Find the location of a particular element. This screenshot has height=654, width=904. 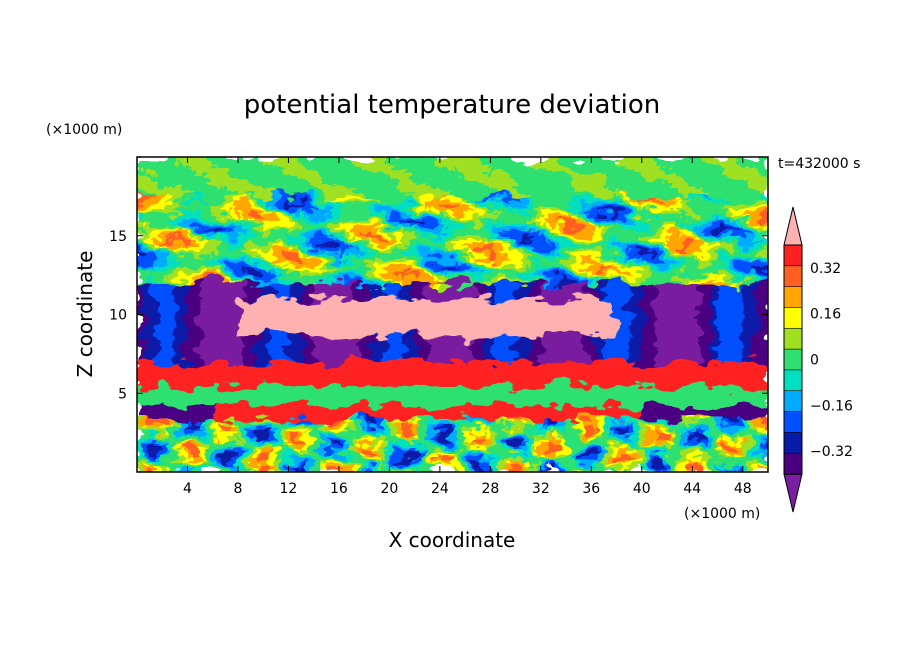

colorbar-label: −0.16 is located at coordinates (831, 406).